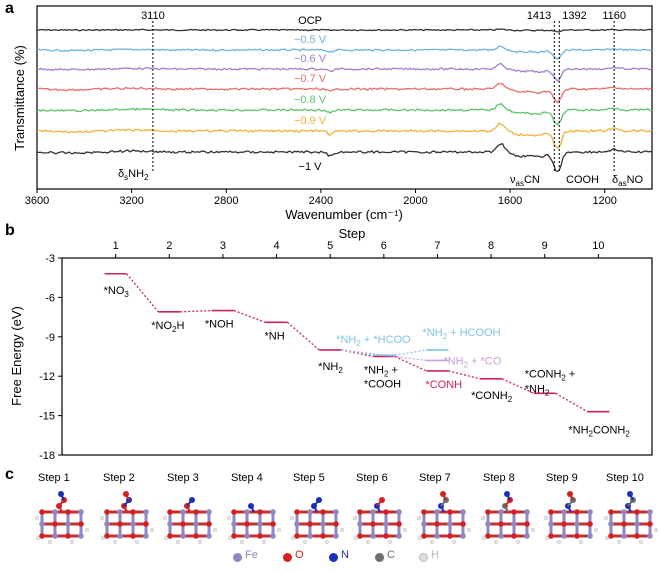  Describe the element at coordinates (352, 233) in the screenshot. I see `panel-b-step-axis-title: Step` at that location.